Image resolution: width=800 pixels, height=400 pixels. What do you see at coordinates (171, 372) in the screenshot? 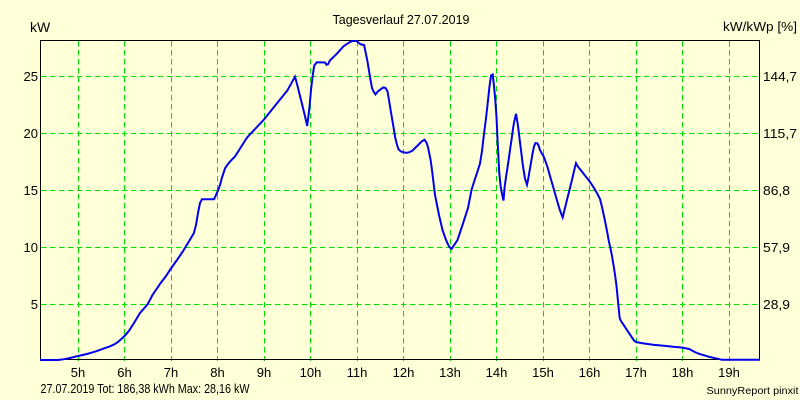
I see `svg-text: 7h` at bounding box center [171, 372].